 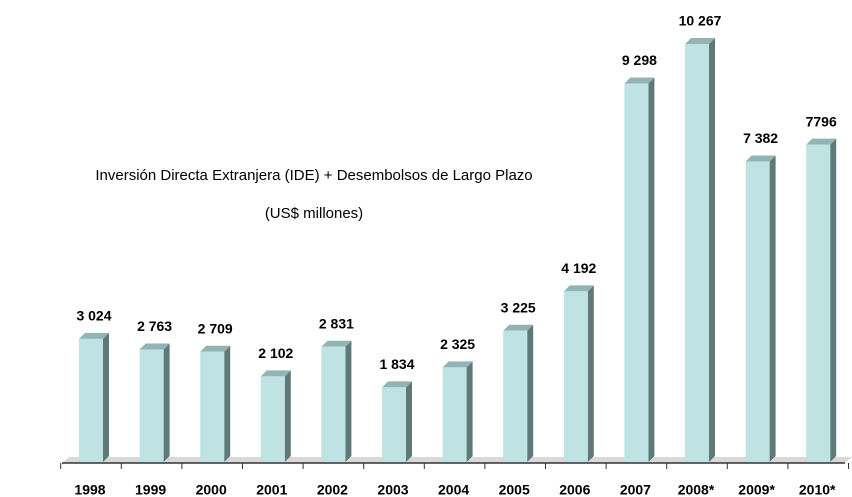 I want to click on value-label: 3 225, so click(x=518, y=307).